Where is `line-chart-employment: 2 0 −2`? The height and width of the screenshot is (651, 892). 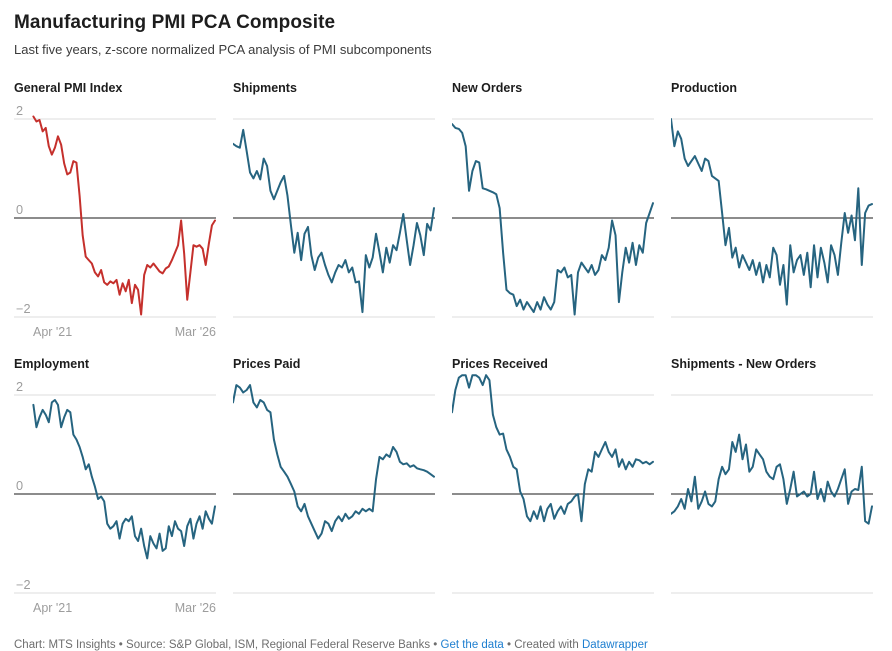 line-chart-employment: 2 0 −2 is located at coordinates (115, 489).